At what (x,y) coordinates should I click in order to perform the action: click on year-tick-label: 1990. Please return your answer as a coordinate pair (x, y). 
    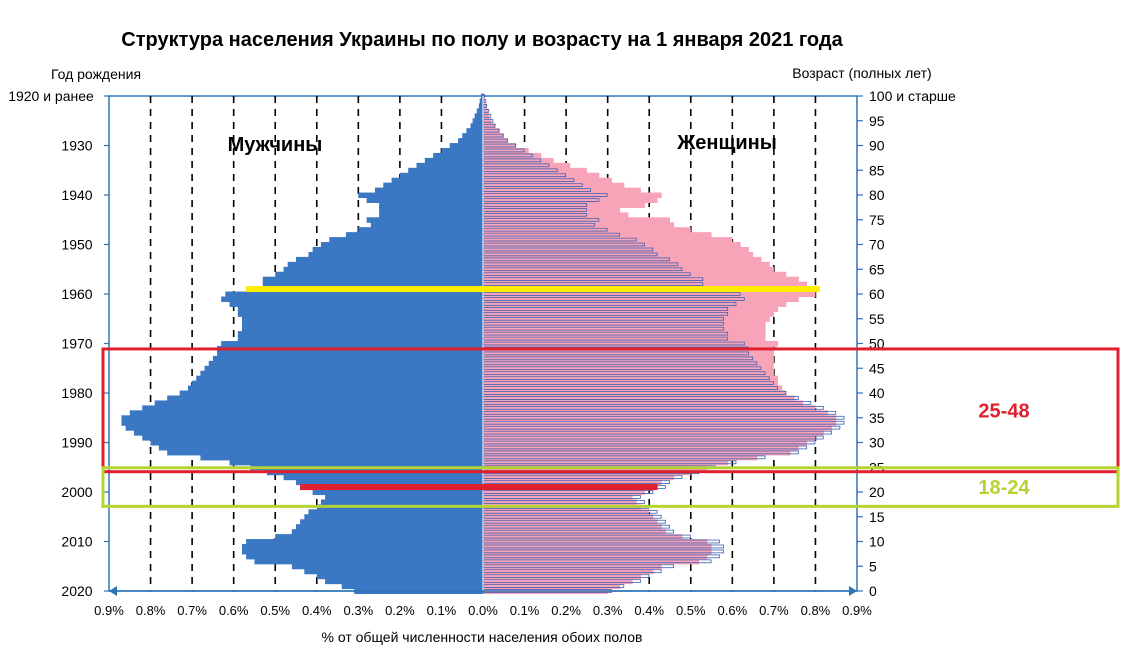
    Looking at the image, I should click on (76, 443).